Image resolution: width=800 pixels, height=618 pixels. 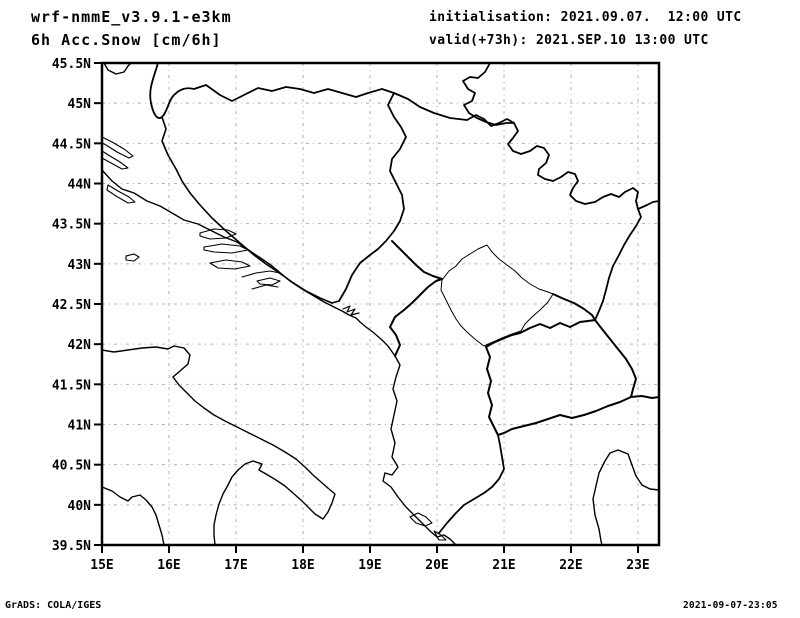 What do you see at coordinates (648, 205) in the screenshot?
I see `border-bulgaria-romania-branch` at bounding box center [648, 205].